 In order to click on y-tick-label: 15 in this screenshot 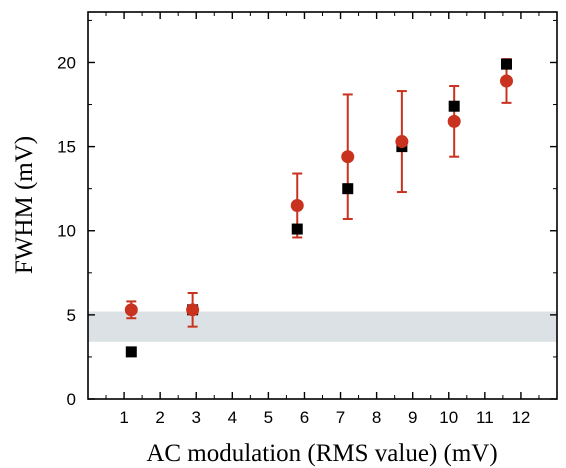, I will do `click(66, 147)`.